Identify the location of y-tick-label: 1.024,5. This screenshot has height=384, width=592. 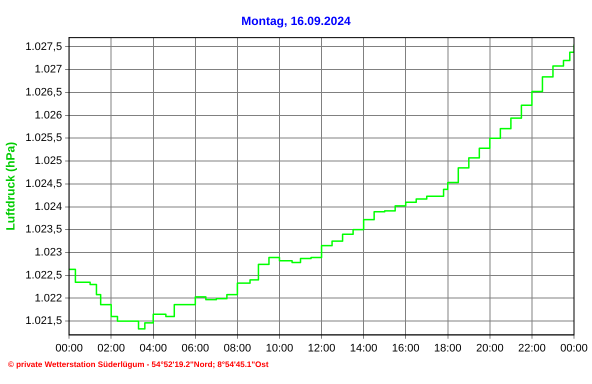
(43, 184).